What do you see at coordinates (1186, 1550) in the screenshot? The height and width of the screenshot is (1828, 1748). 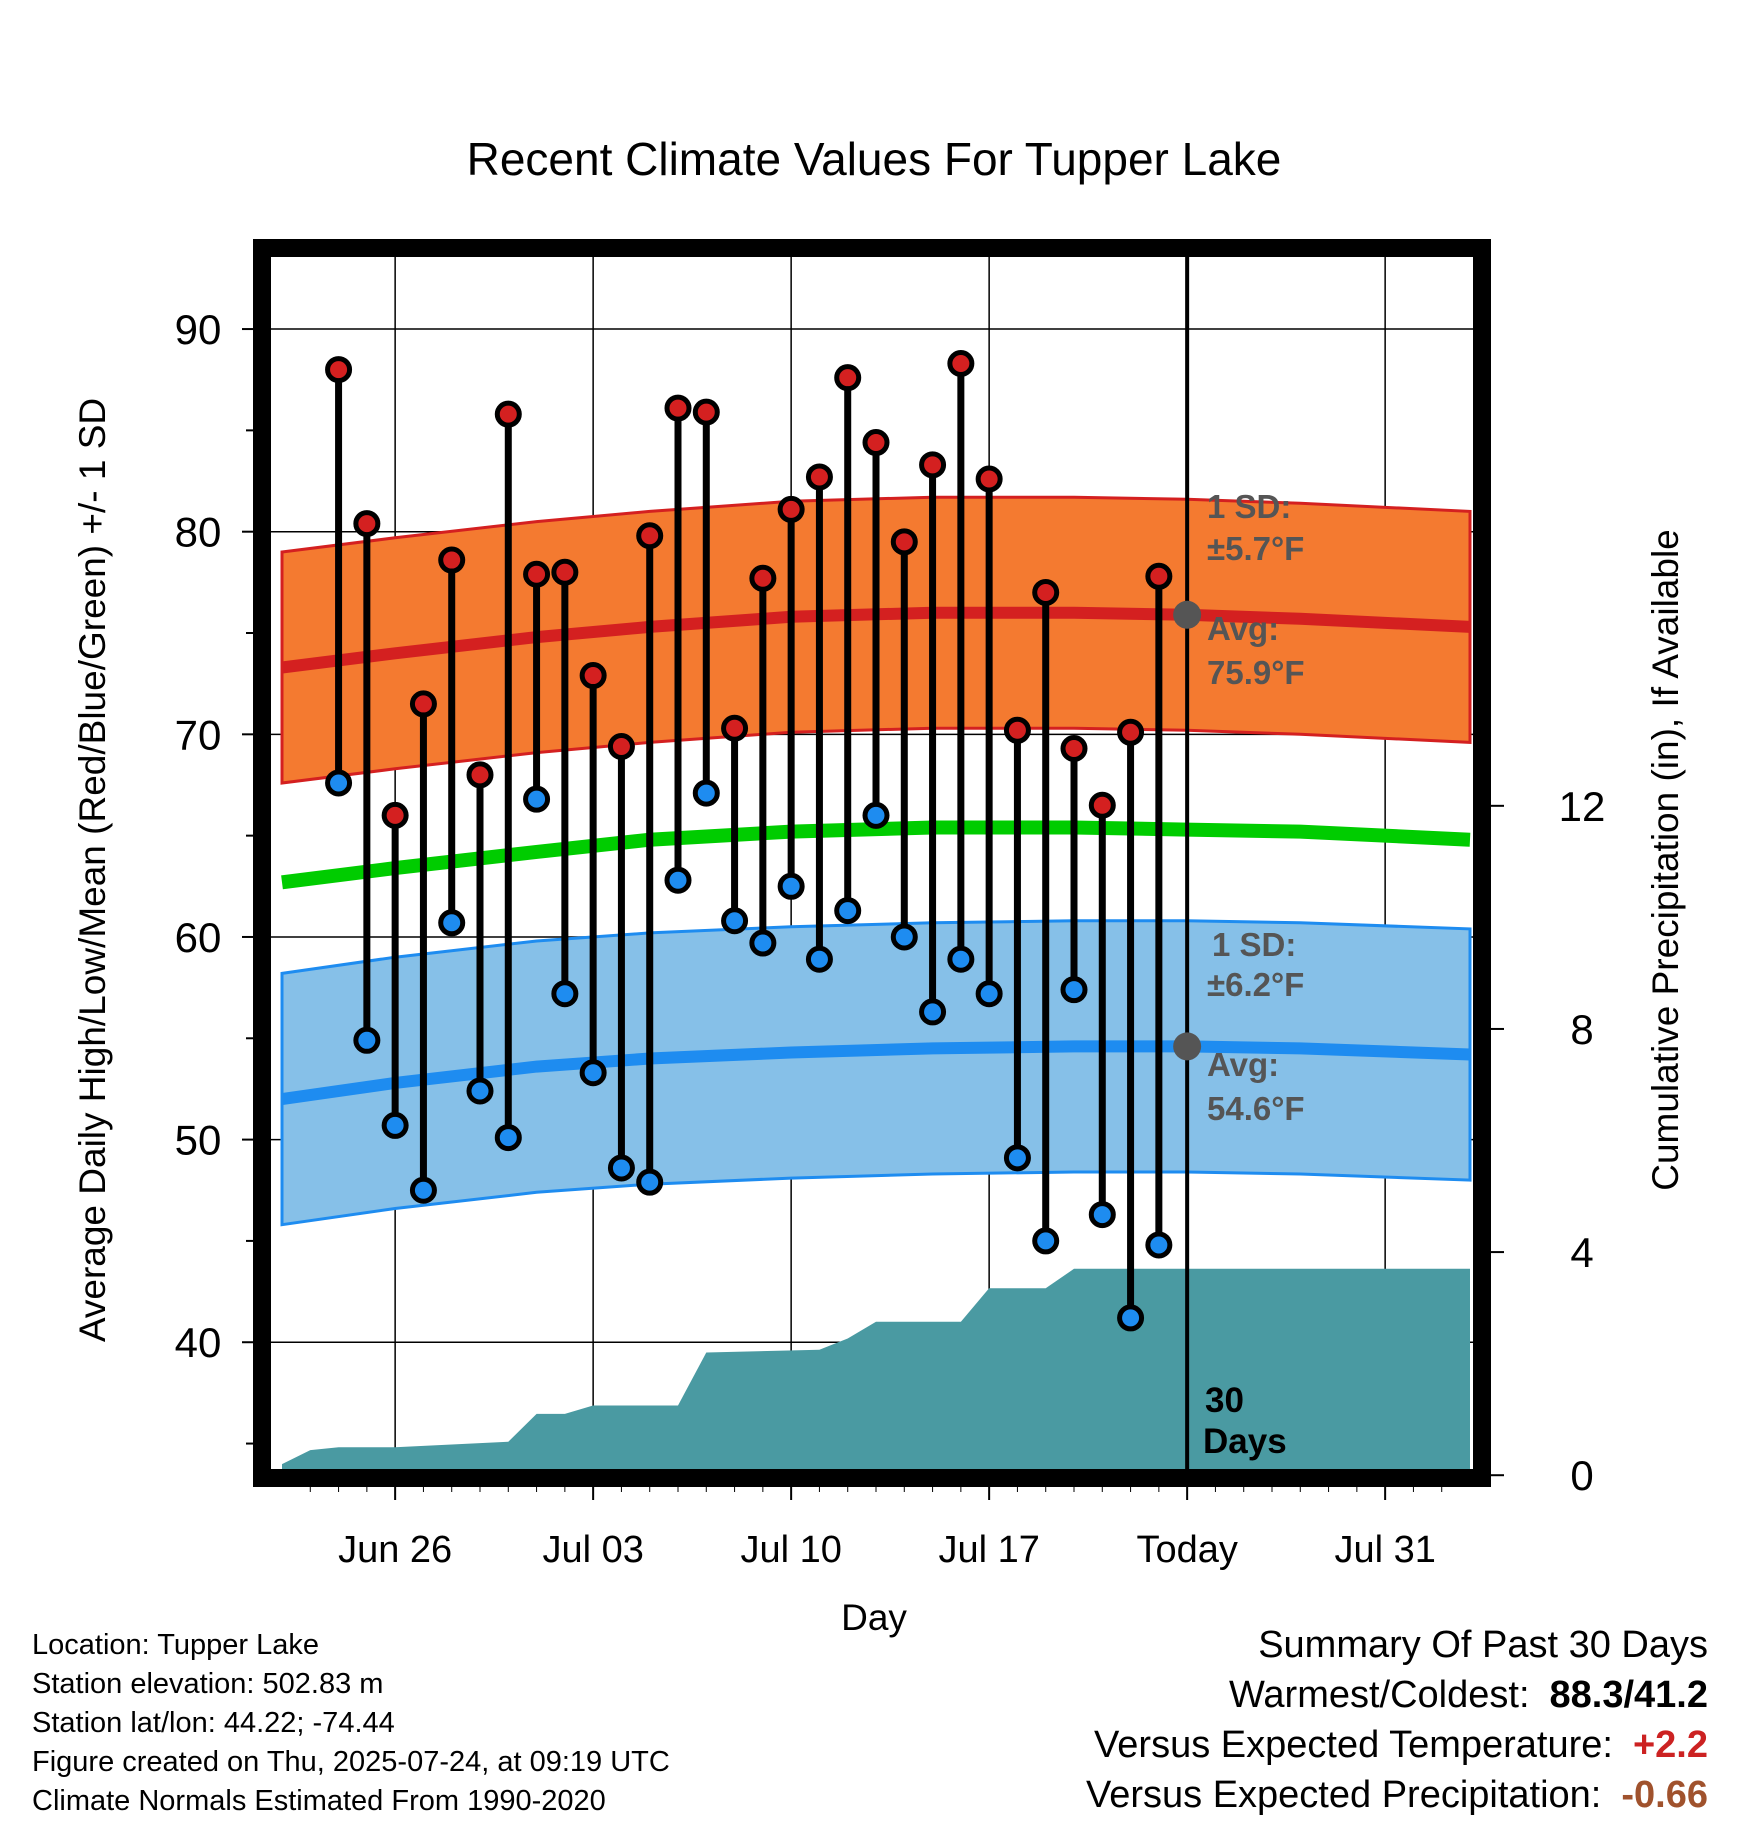 I see `x-tick-label: Today` at bounding box center [1186, 1550].